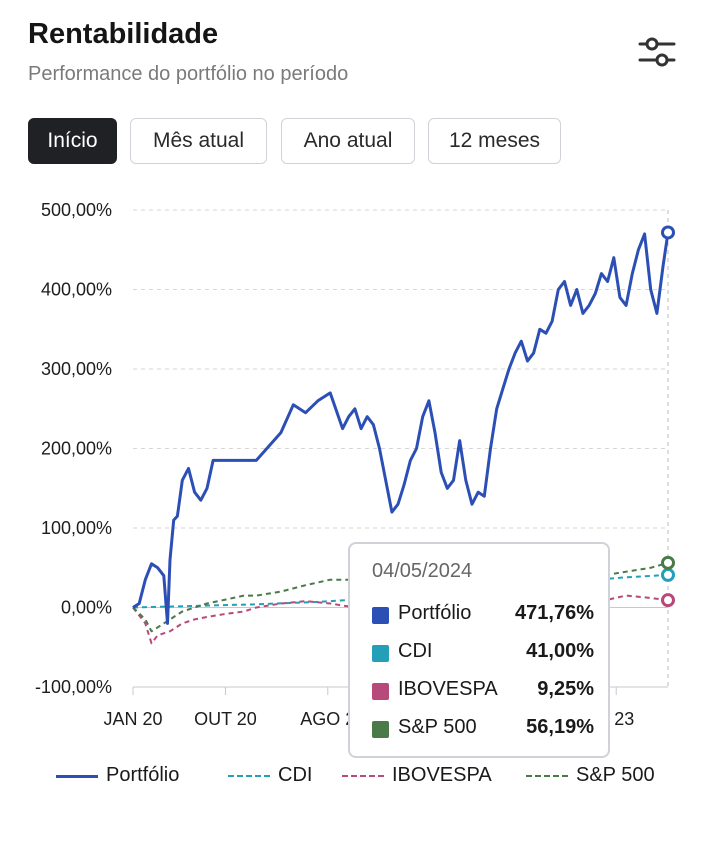 The width and height of the screenshot is (720, 845). What do you see at coordinates (437, 727) in the screenshot?
I see `tooltip-series-name: S&P 500` at bounding box center [437, 727].